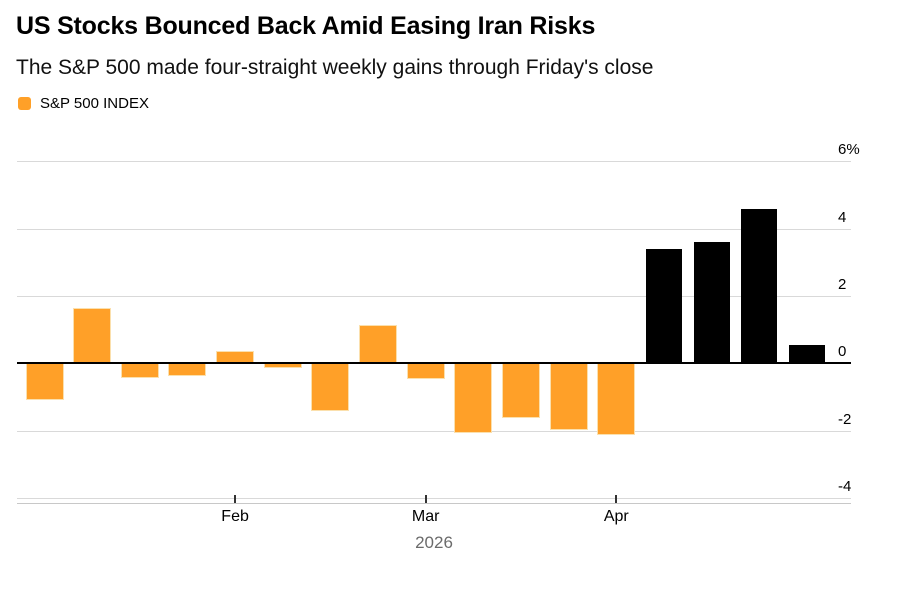 The height and width of the screenshot is (589, 912). What do you see at coordinates (94, 103) in the screenshot?
I see `legend-label: S&P 500 INDEX` at bounding box center [94, 103].